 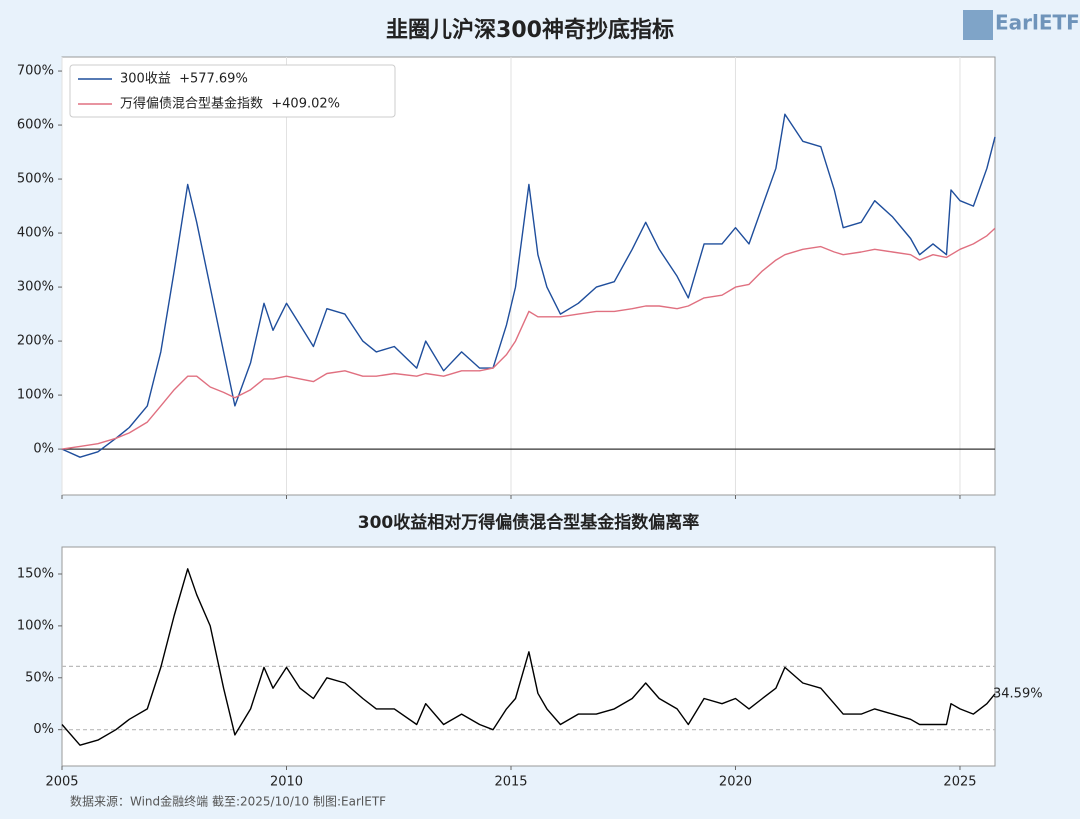 What do you see at coordinates (230, 104) in the screenshot?
I see `legend-label: 万得偏债混合型基金指数 +409.02%` at bounding box center [230, 104].